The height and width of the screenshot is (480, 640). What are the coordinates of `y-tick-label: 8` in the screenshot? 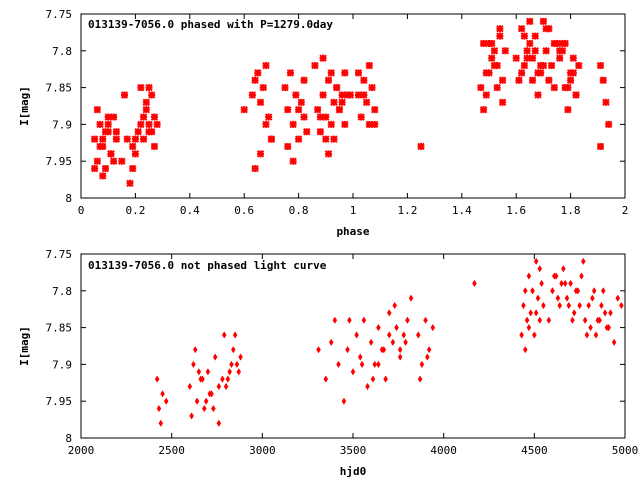 It's located at (68, 438).